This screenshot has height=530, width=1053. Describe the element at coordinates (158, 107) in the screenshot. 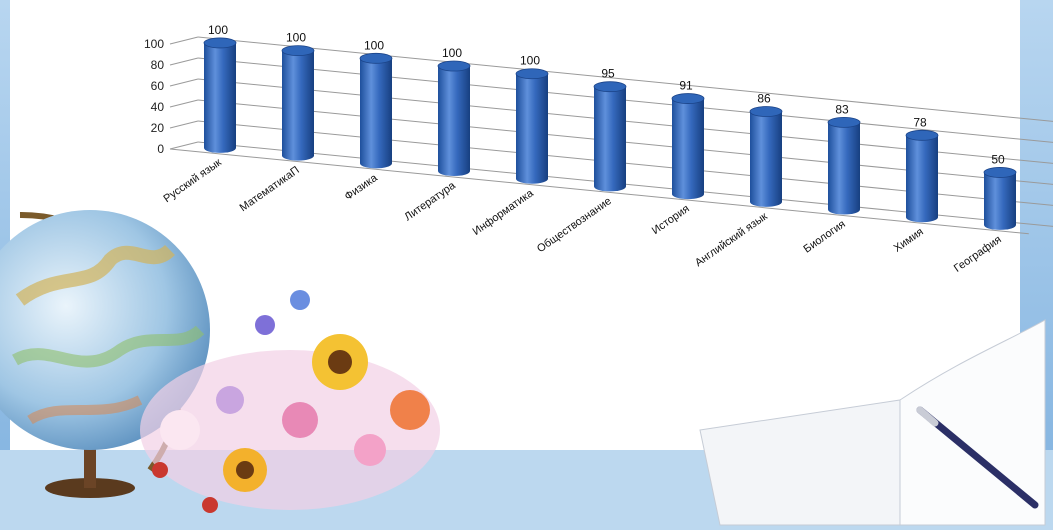

I see `y-tick-label: 40` at that location.